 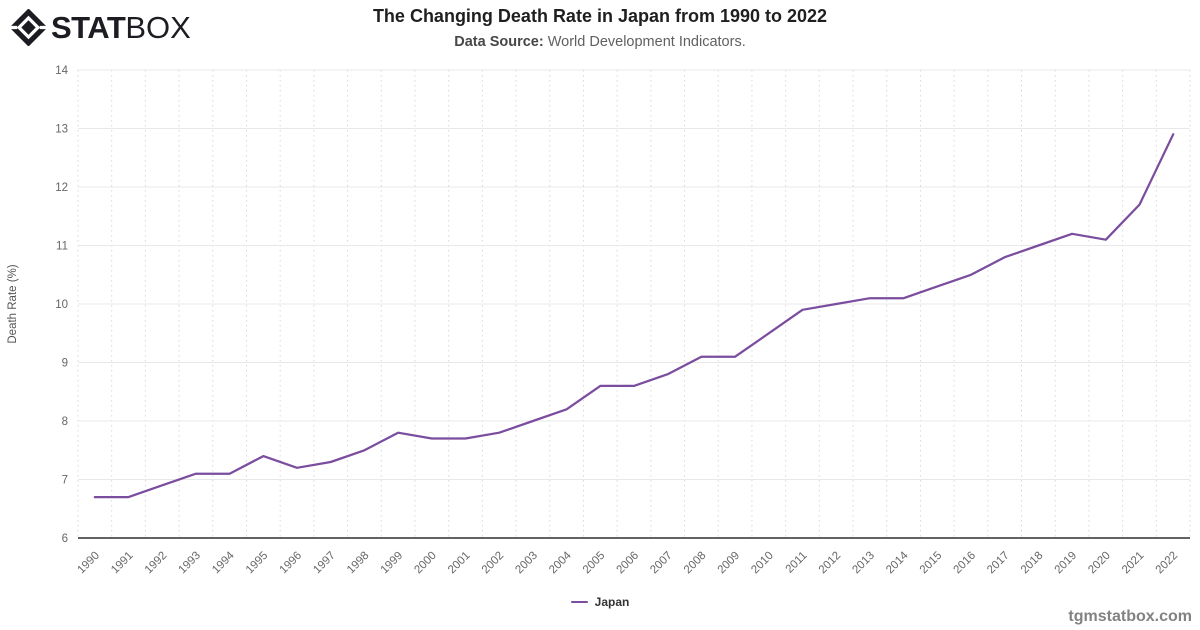 I want to click on legend-swatch-japan, so click(x=579, y=602).